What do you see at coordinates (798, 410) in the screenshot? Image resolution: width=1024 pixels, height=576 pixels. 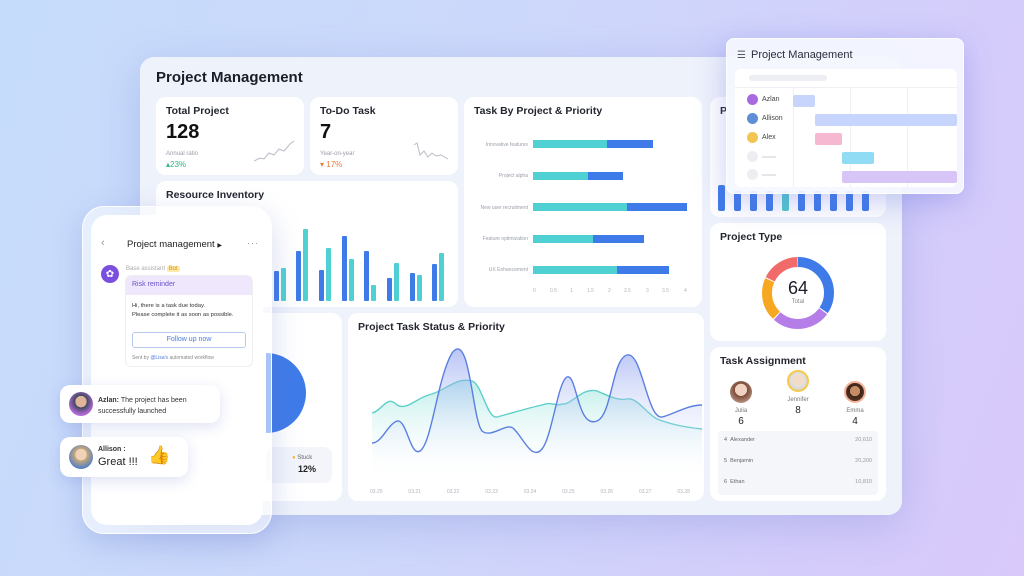 I see `assignee-count: 8` at bounding box center [798, 410].